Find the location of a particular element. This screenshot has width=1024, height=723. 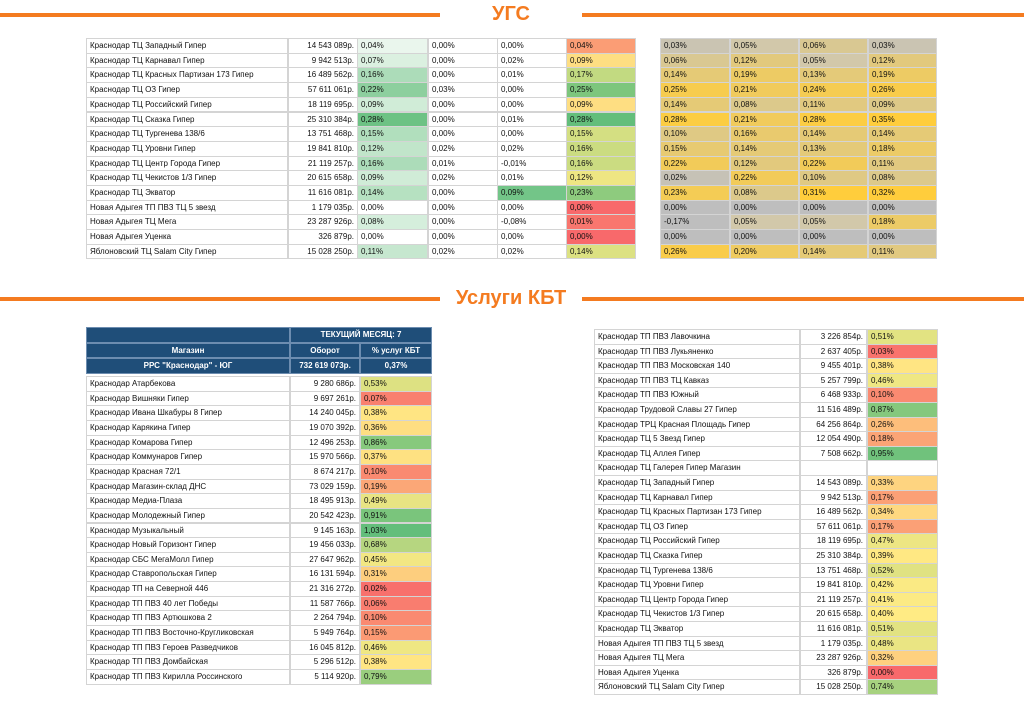

table-cell: 16 045 812р. is located at coordinates (325, 647).